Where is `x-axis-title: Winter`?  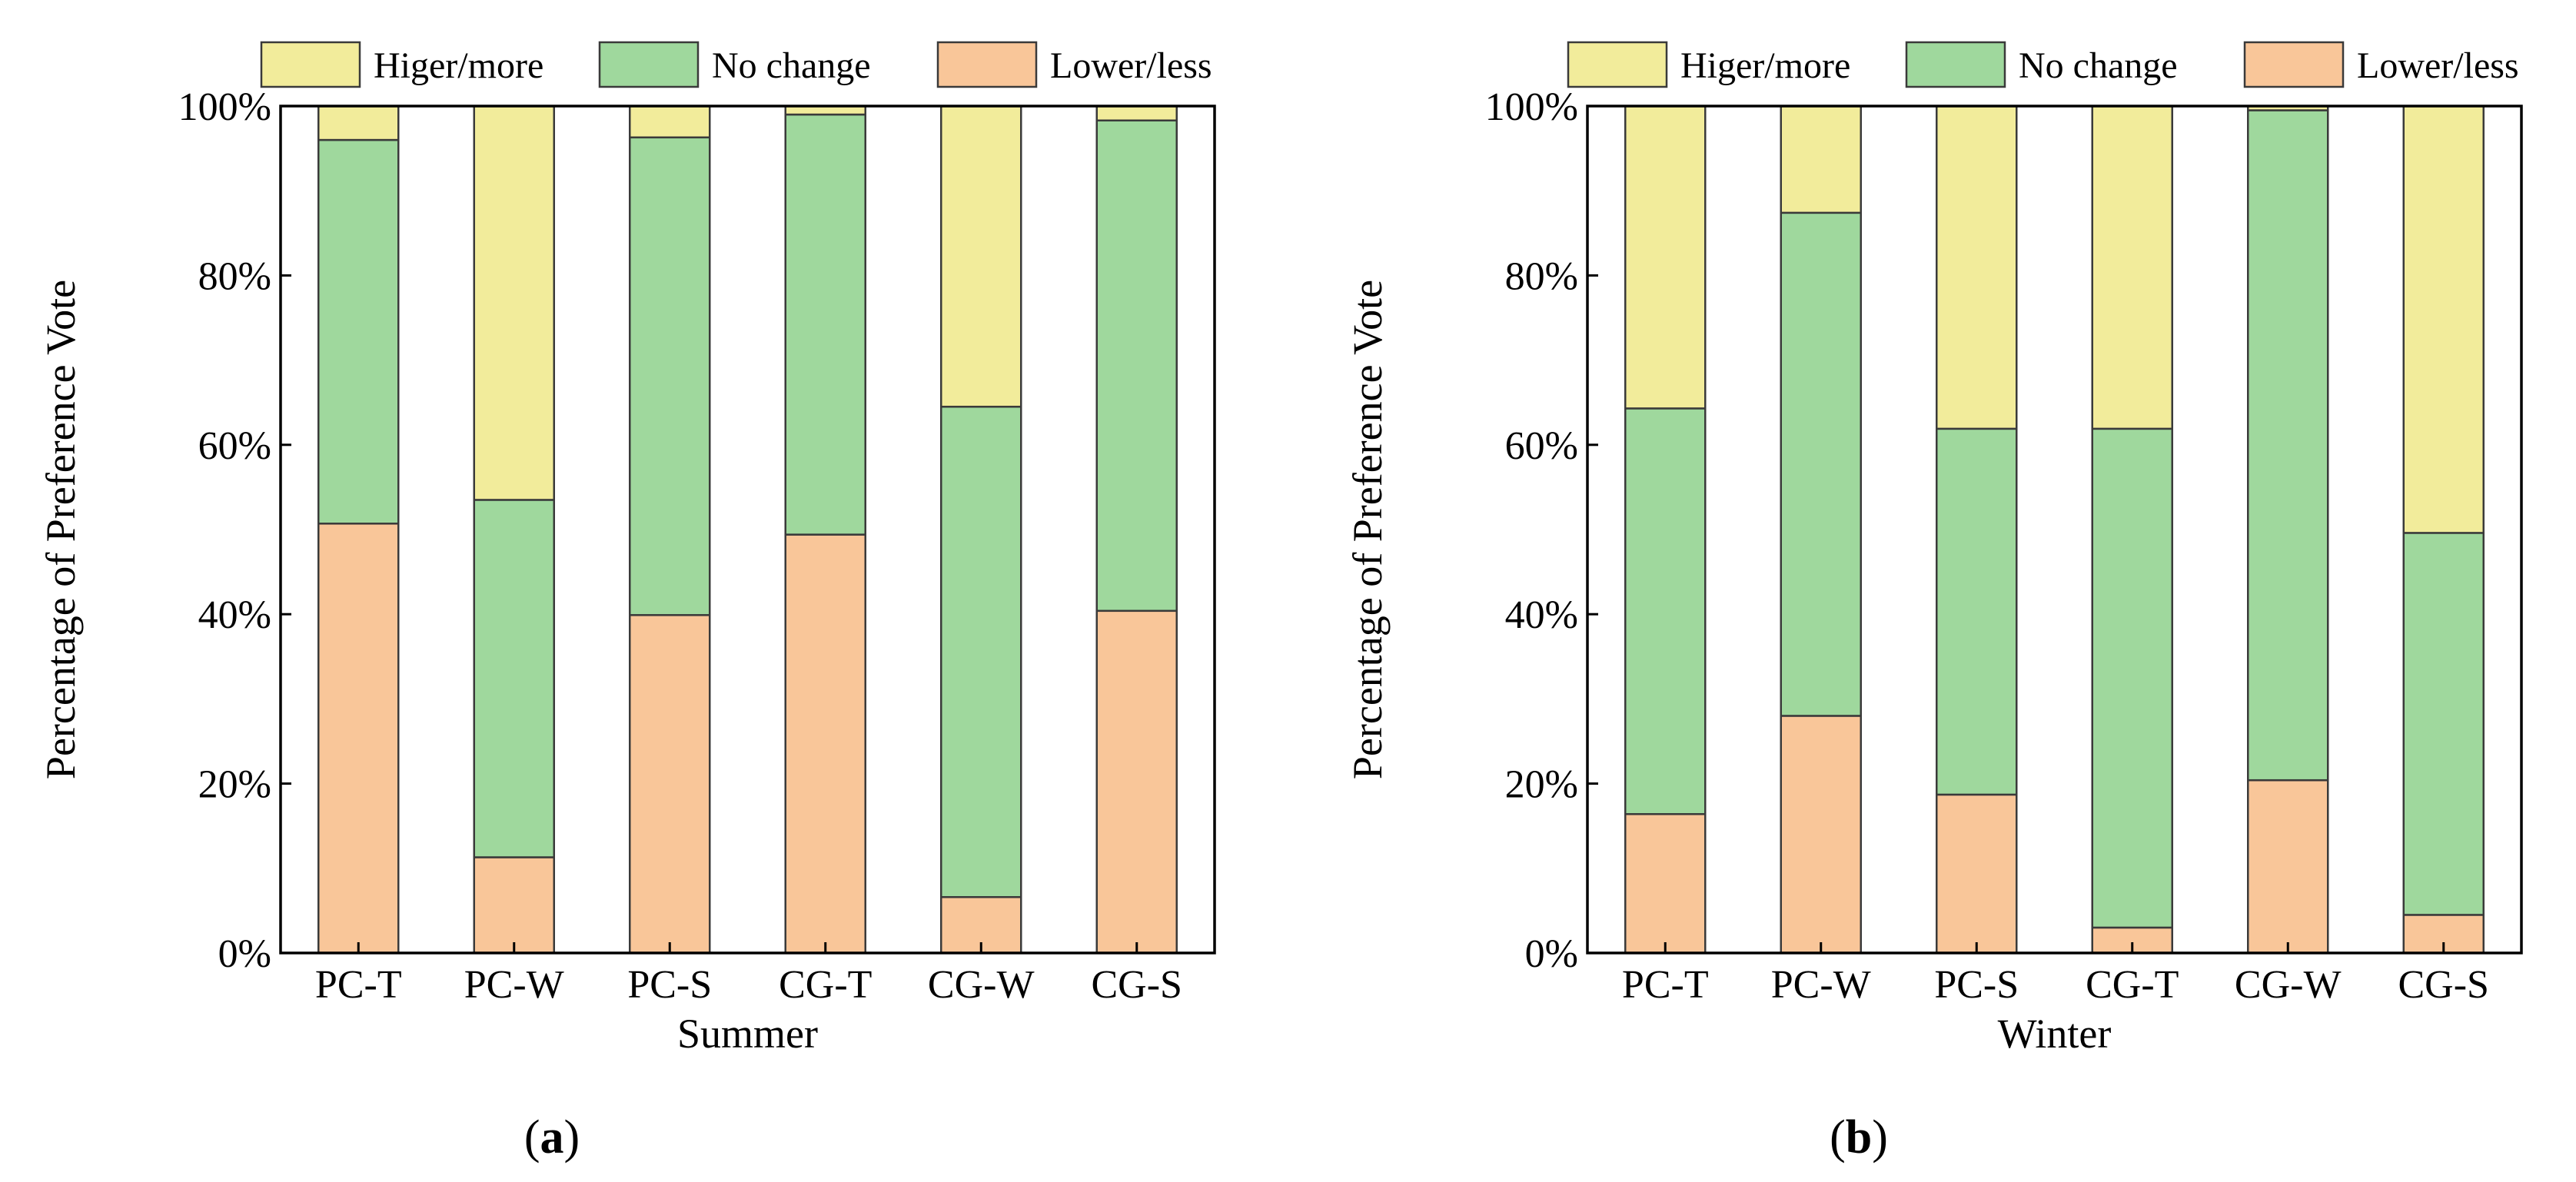
x-axis-title: Winter is located at coordinates (2055, 1034).